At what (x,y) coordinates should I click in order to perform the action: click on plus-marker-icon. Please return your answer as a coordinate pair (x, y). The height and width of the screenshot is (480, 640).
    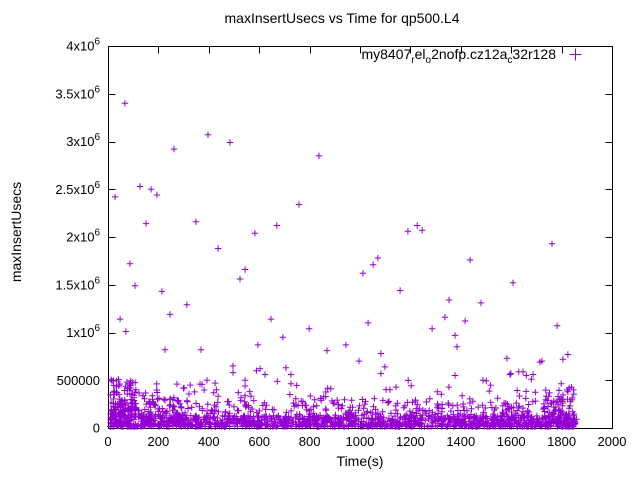
    Looking at the image, I should click on (575, 54).